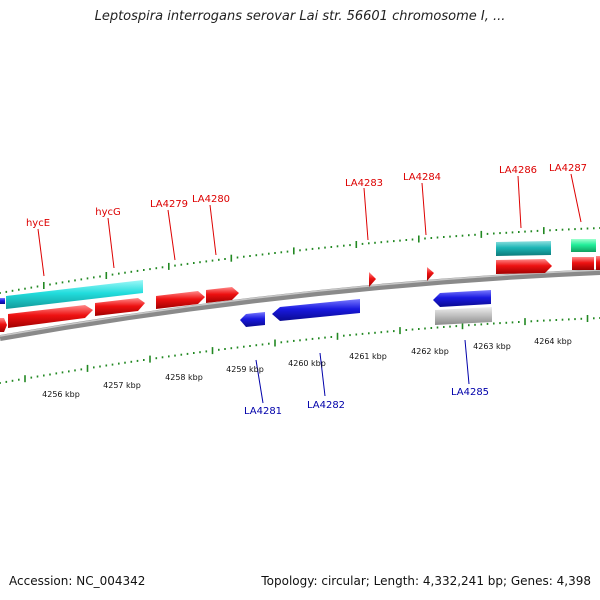  What do you see at coordinates (180, 300) in the screenshot?
I see `feature-LA4279-cds` at bounding box center [180, 300].